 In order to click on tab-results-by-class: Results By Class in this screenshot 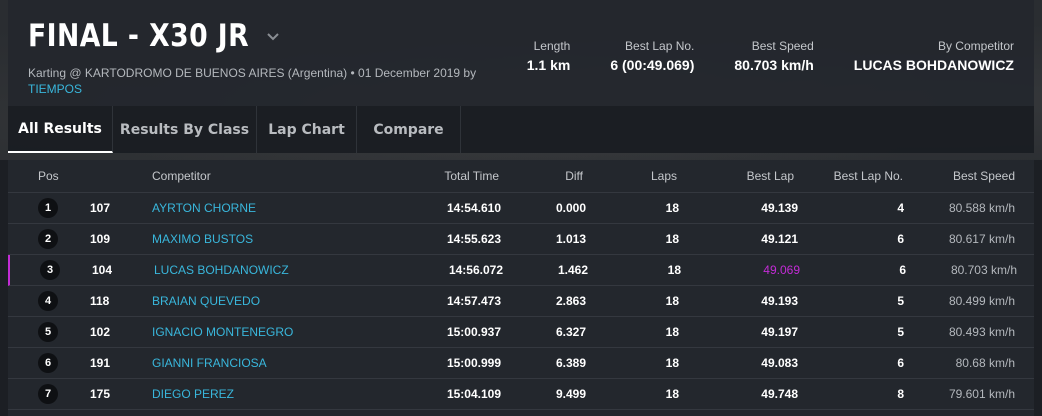, I will do `click(185, 129)`.